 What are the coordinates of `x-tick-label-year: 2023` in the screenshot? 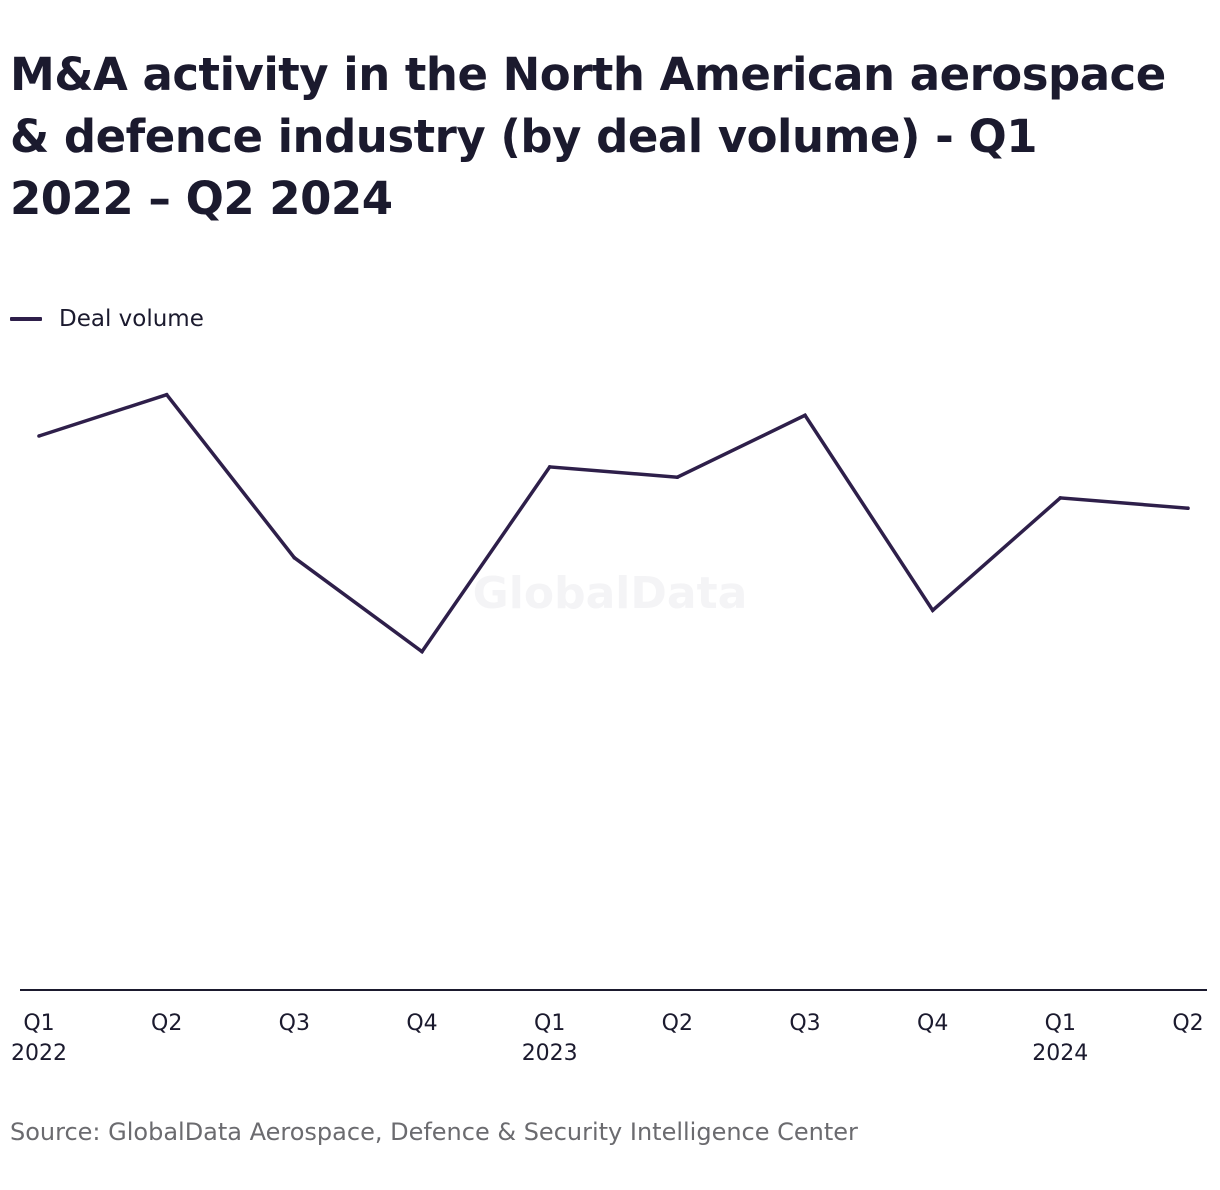 It's located at (550, 1053).